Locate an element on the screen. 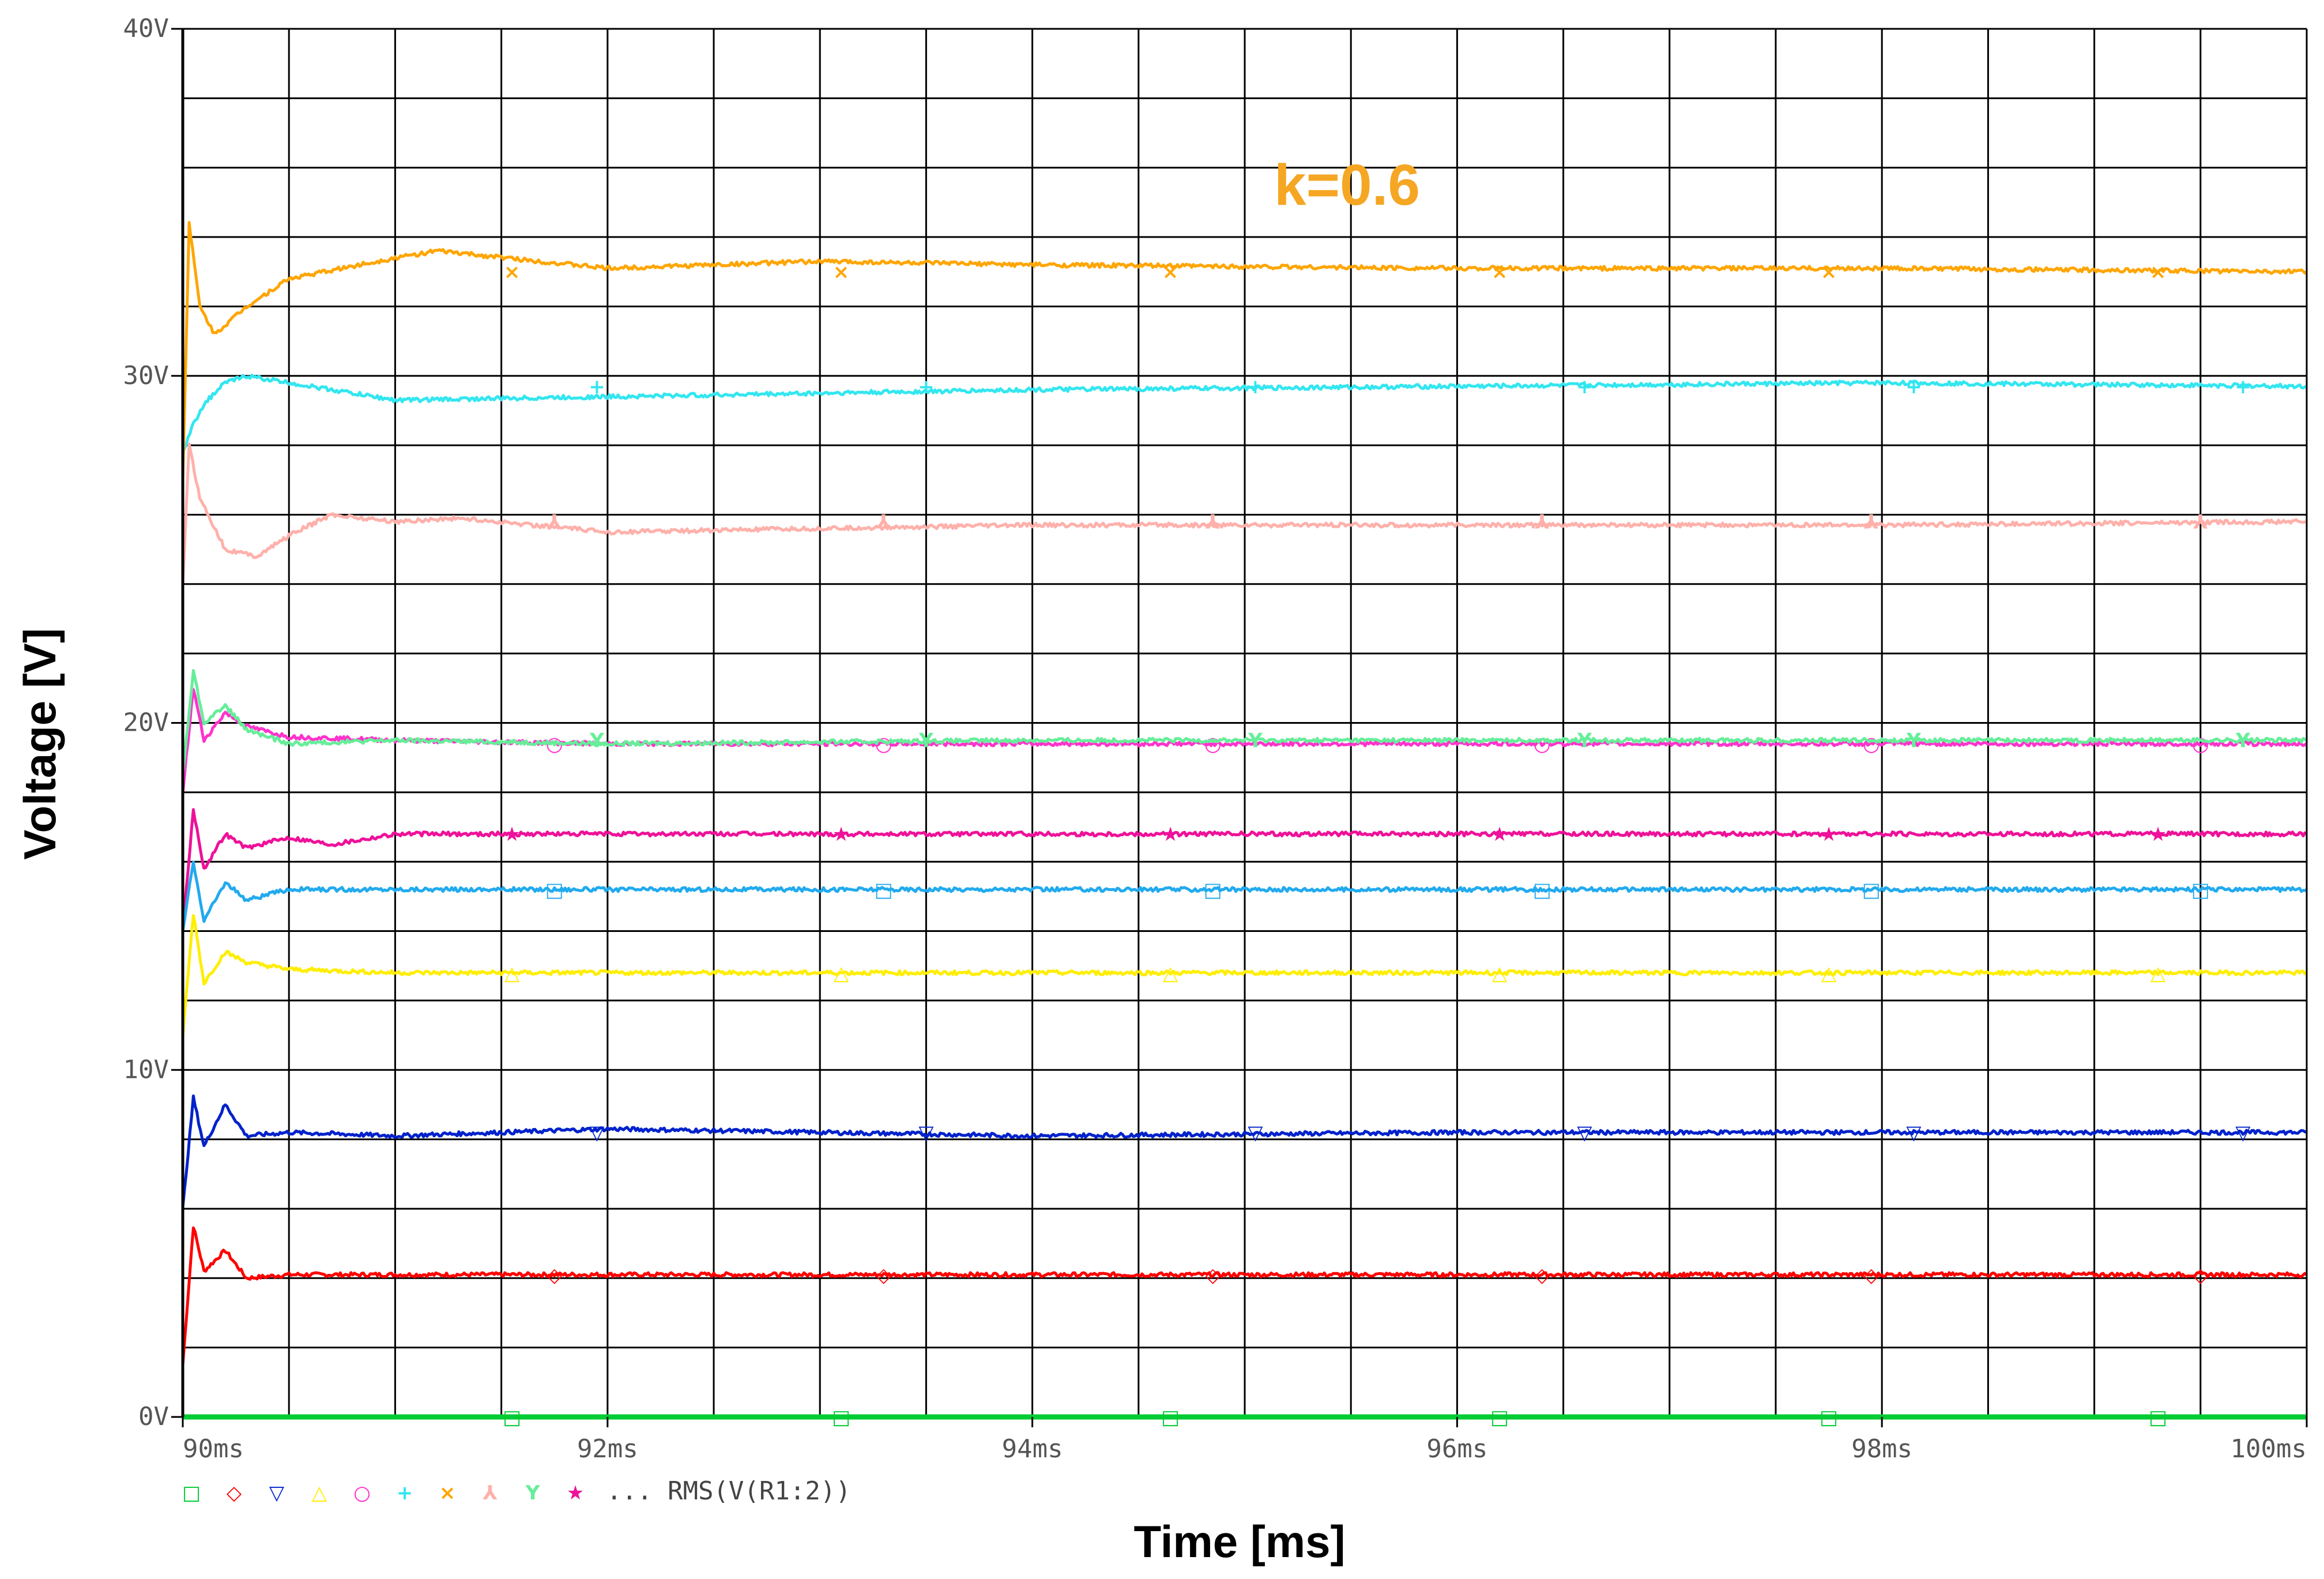  legend-marker: ★ is located at coordinates (575, 1493).